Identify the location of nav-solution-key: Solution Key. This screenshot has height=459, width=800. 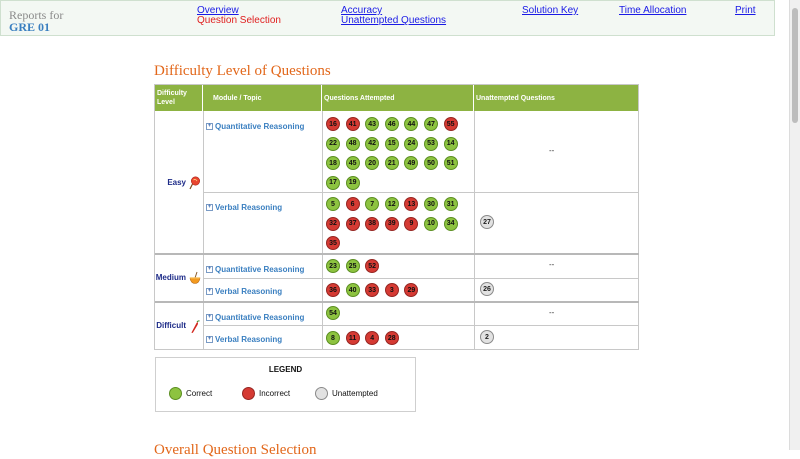
(550, 10).